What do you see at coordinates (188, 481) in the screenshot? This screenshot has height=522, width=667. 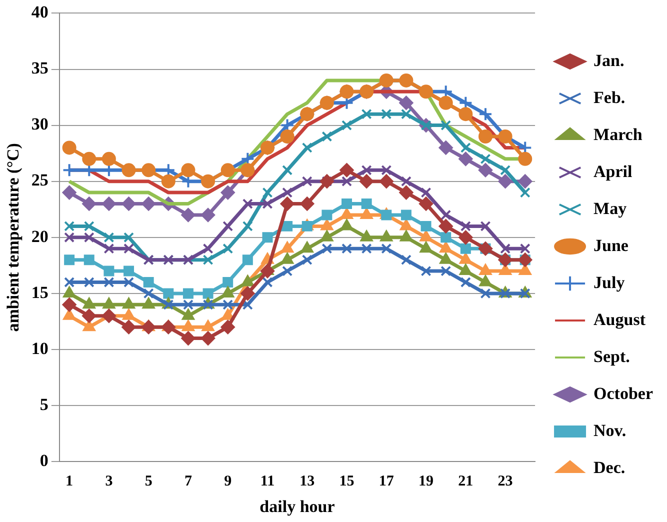 I see `x-tick-label: 7` at bounding box center [188, 481].